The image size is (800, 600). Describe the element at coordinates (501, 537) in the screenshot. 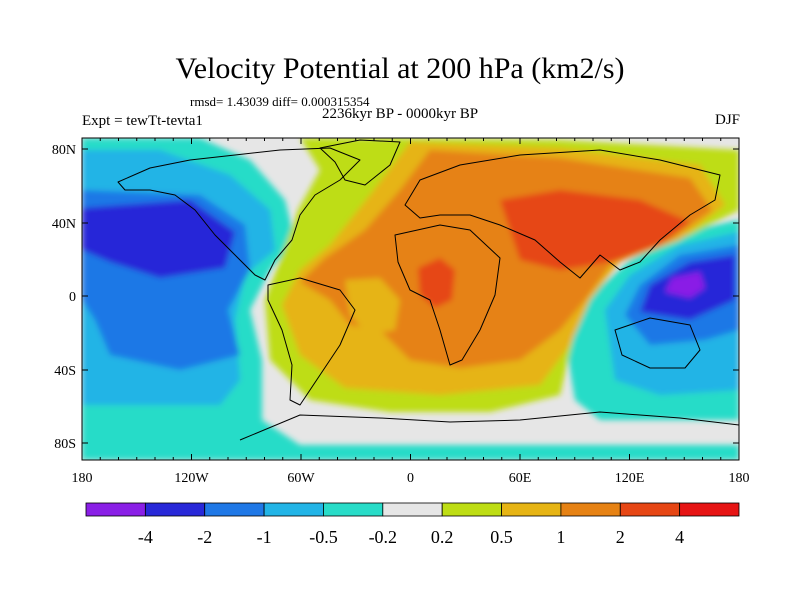

I see `colorbar-label: 0.5` at that location.